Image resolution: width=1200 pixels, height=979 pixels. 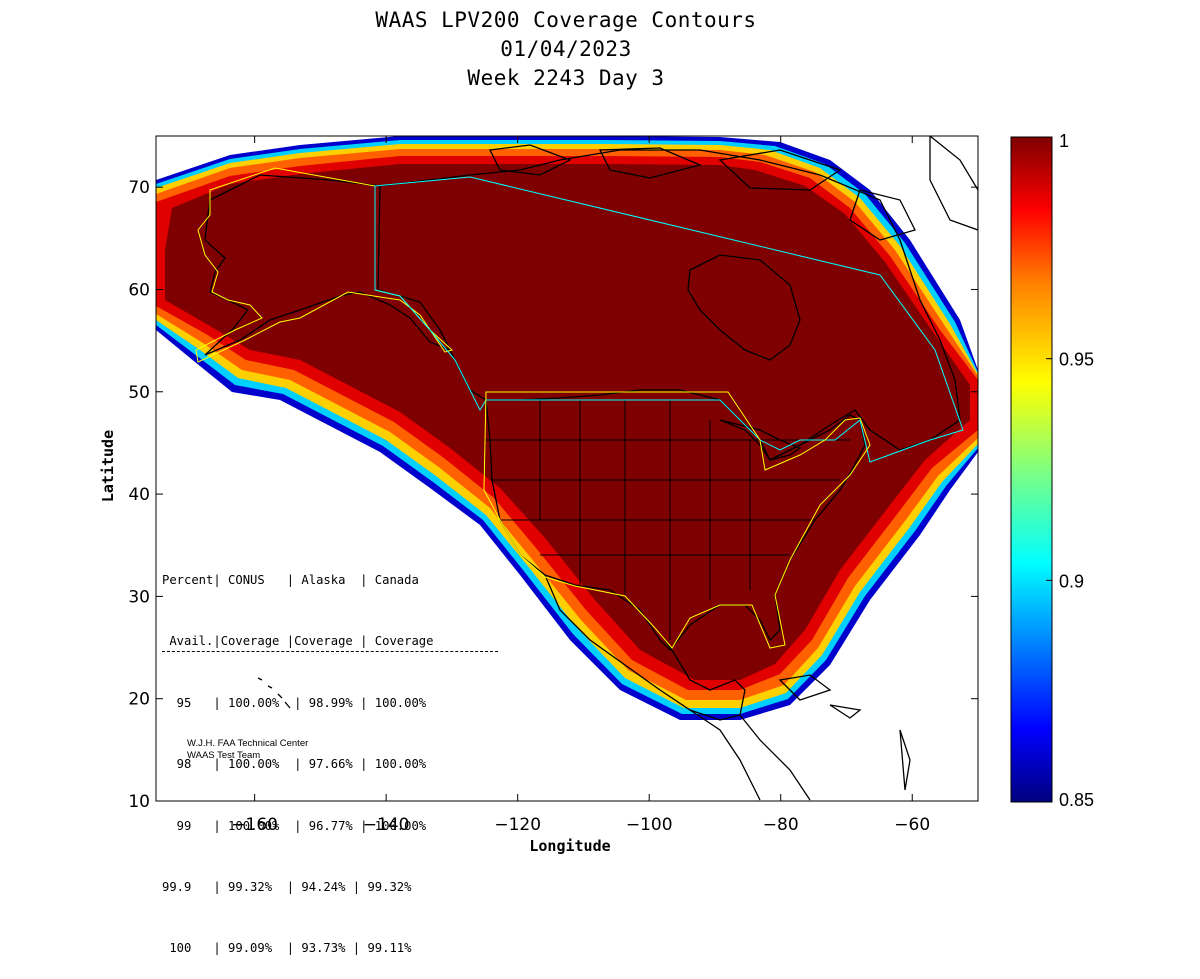 What do you see at coordinates (139, 393) in the screenshot?
I see `y-tick-label: 50` at bounding box center [139, 393].